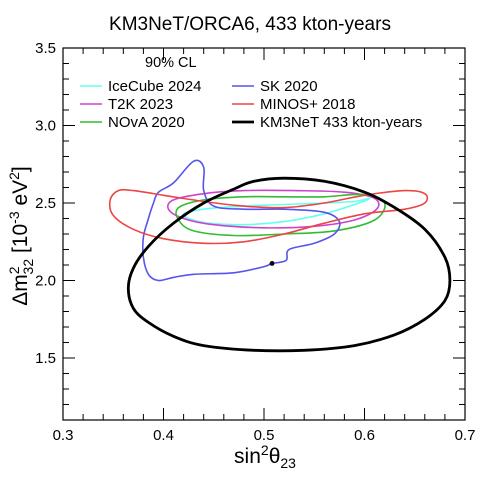 This screenshot has width=500, height=480. What do you see at coordinates (45, 358) in the screenshot?
I see `y-tick-label: 1.5` at bounding box center [45, 358].